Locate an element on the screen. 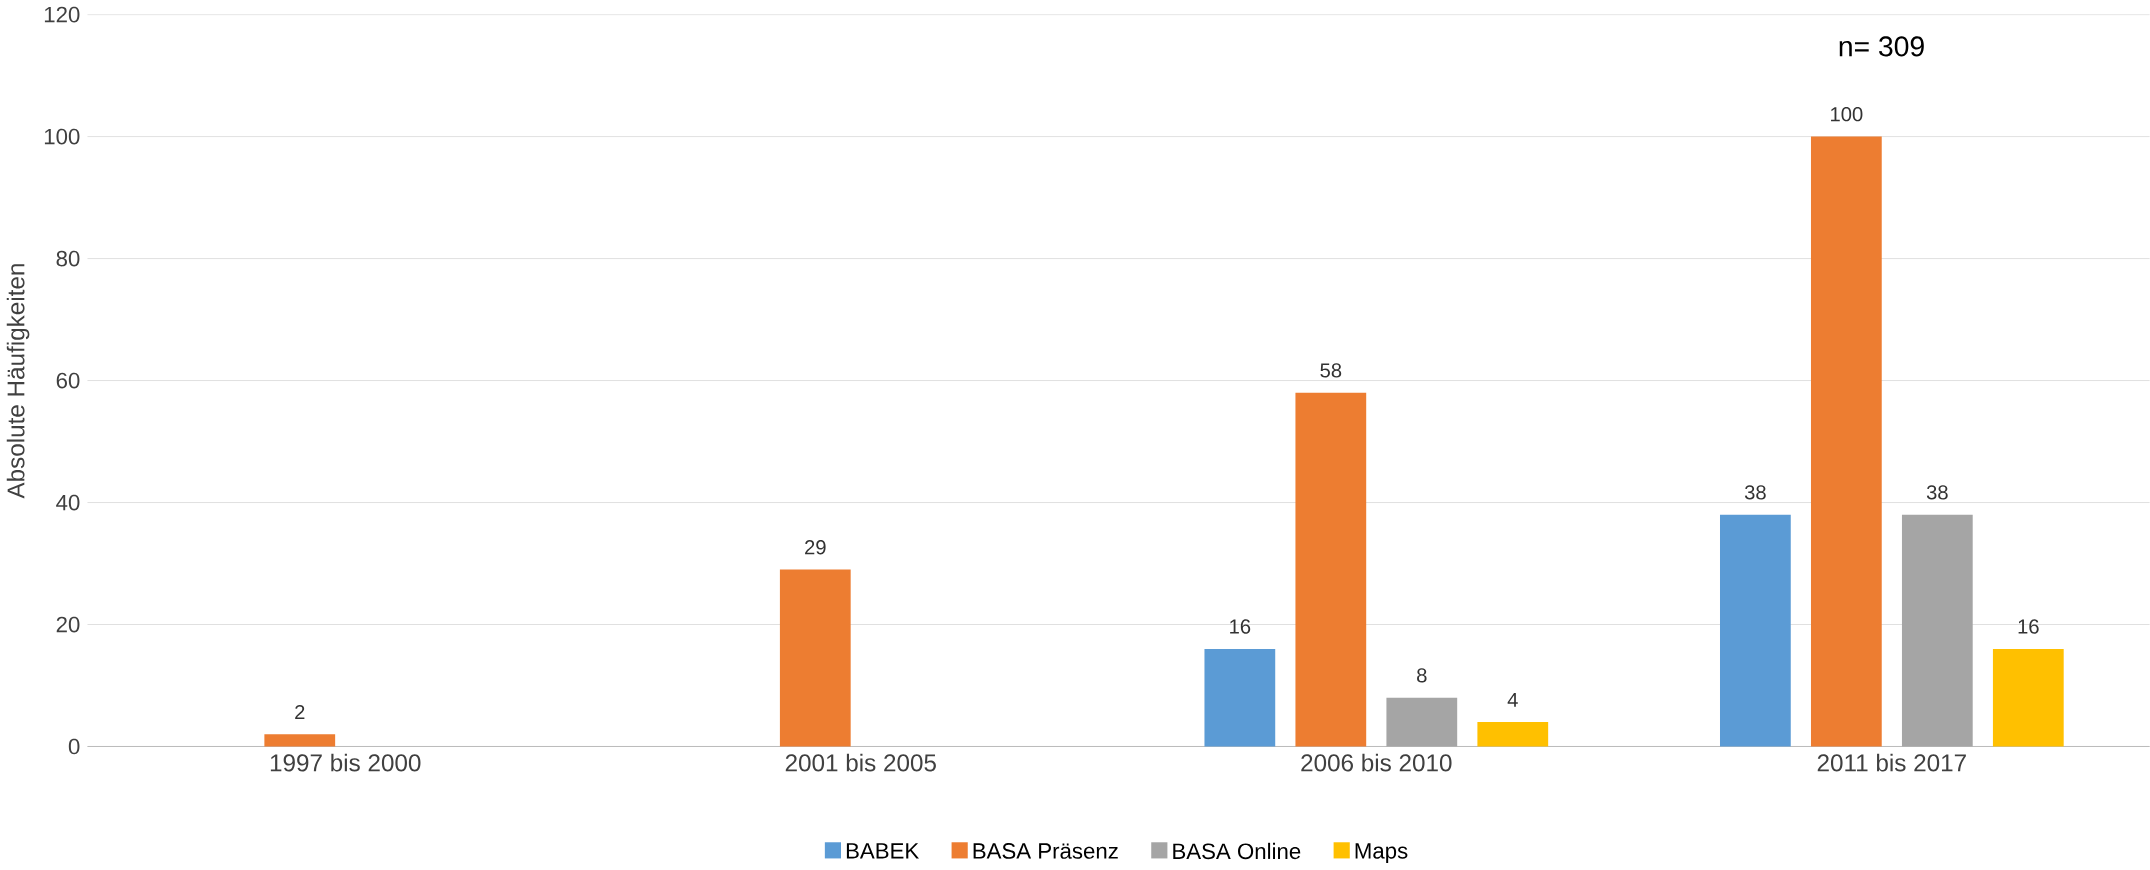 The width and height of the screenshot is (2150, 870). data-label: 2 is located at coordinates (300, 712).